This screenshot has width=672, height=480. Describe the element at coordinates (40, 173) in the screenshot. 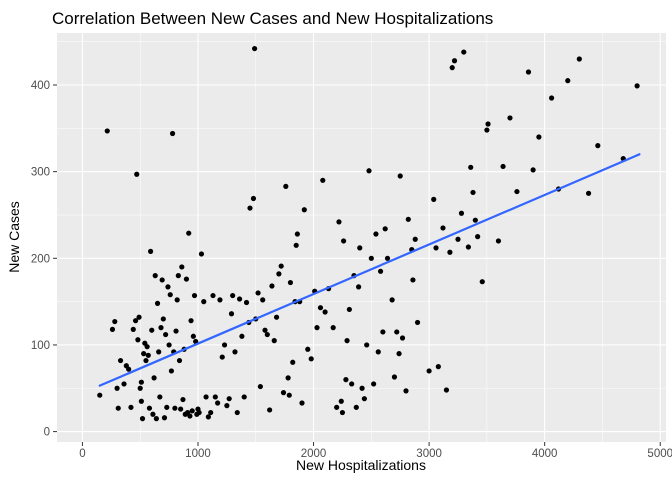

I see `y-tick-label: 300` at that location.